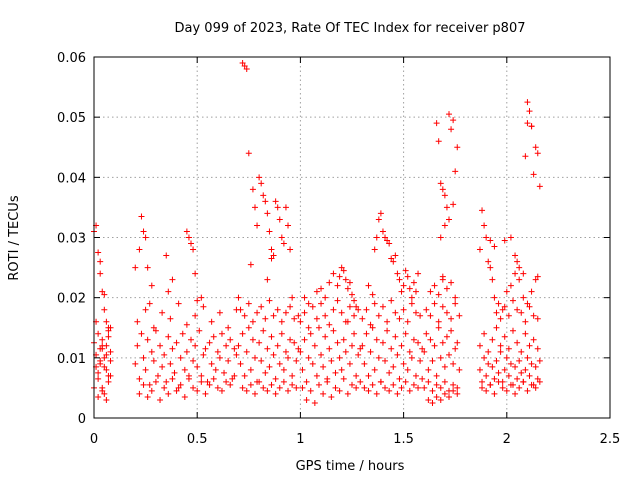 This screenshot has height=480, width=640. What do you see at coordinates (71, 239) in the screenshot?
I see `y-tick-label: 0.03` at bounding box center [71, 239].